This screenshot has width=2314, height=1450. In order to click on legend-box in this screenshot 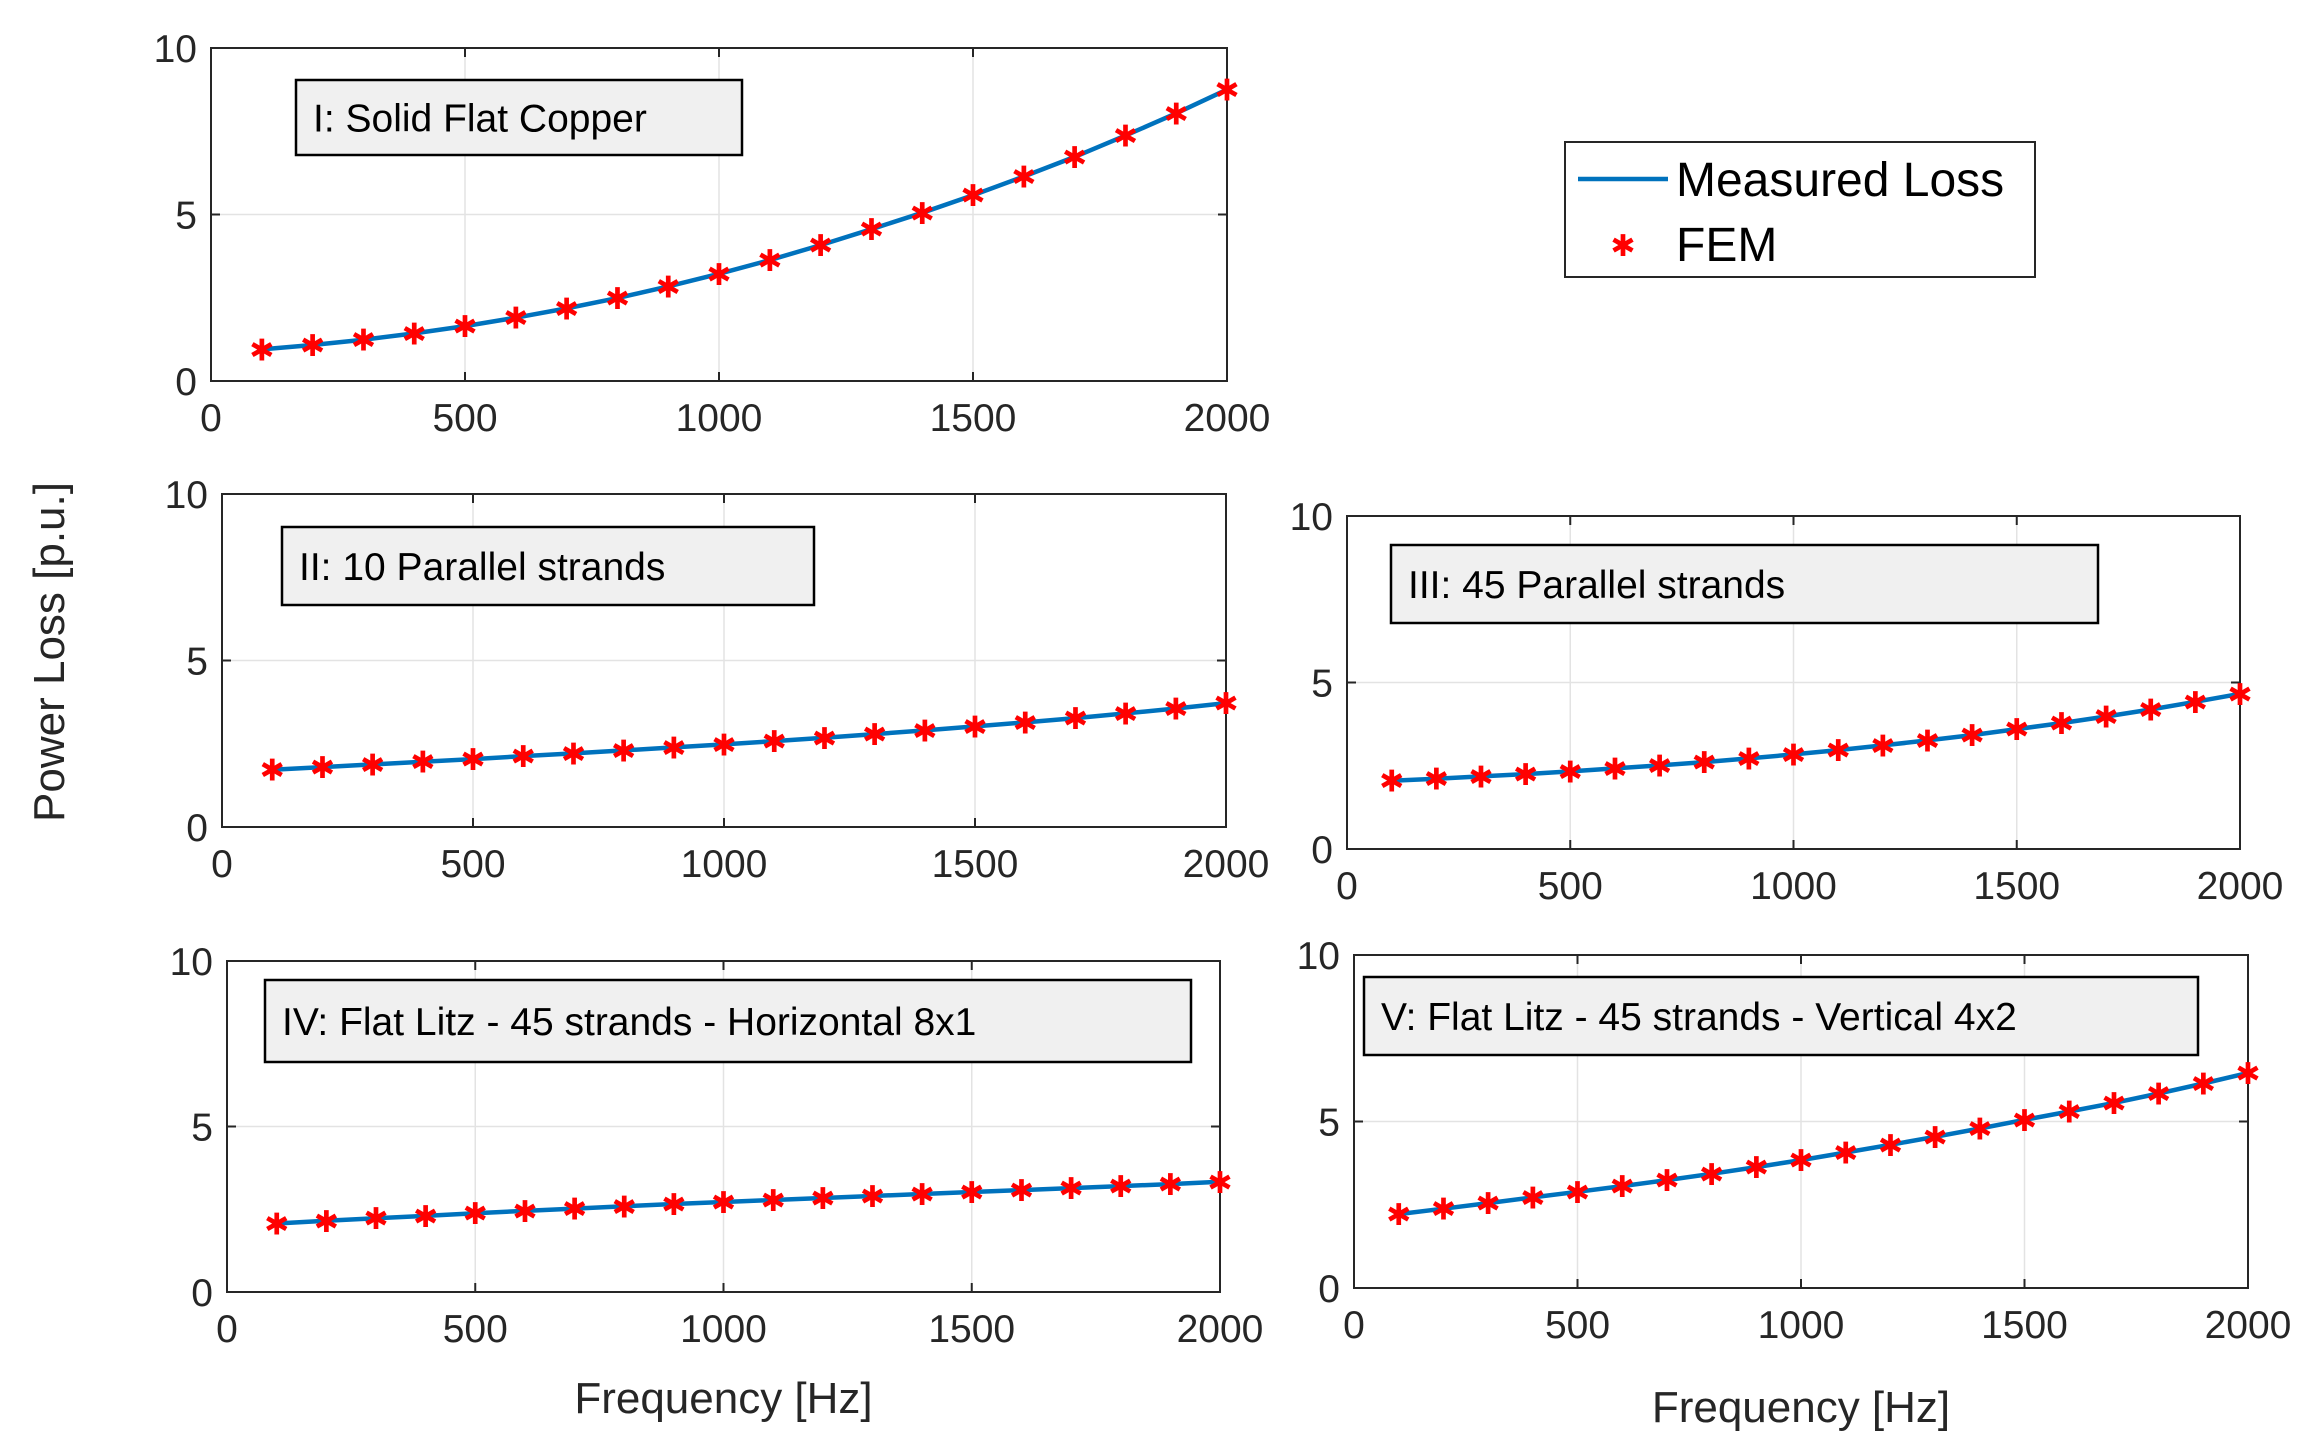, I will do `click(1800, 209)`.